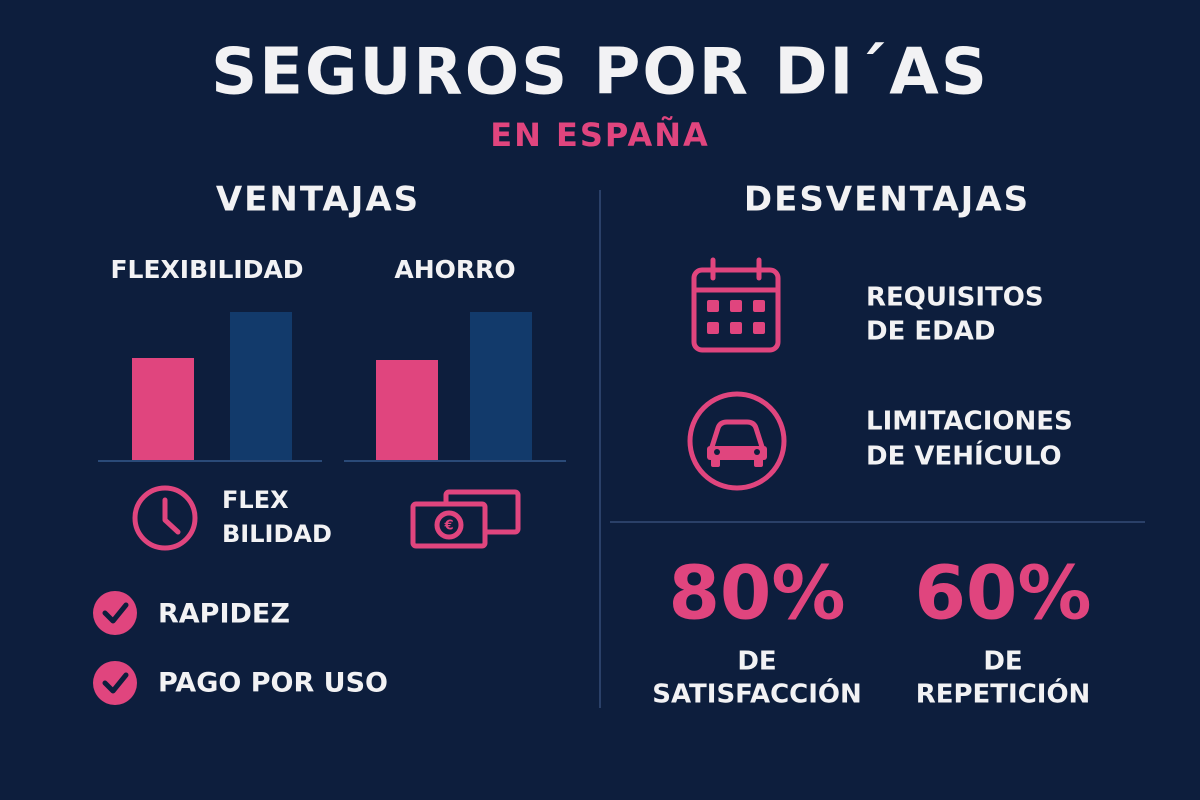 The height and width of the screenshot is (800, 1200). I want to click on chart-label: FLEXIBILIDAD, so click(206, 269).